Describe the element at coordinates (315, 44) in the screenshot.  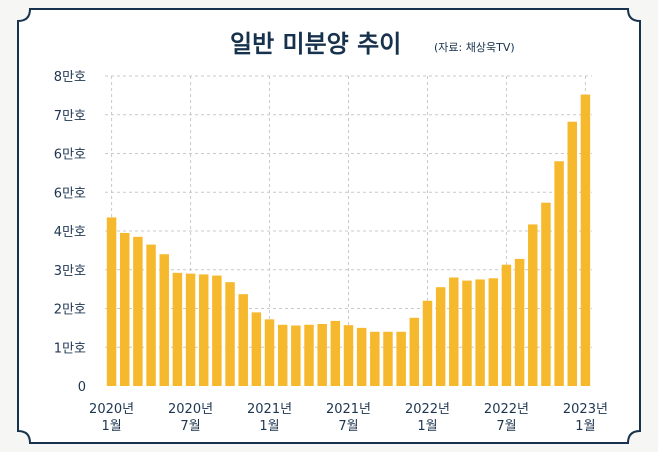
I see `chart-title: 일반 미분양 추이` at that location.